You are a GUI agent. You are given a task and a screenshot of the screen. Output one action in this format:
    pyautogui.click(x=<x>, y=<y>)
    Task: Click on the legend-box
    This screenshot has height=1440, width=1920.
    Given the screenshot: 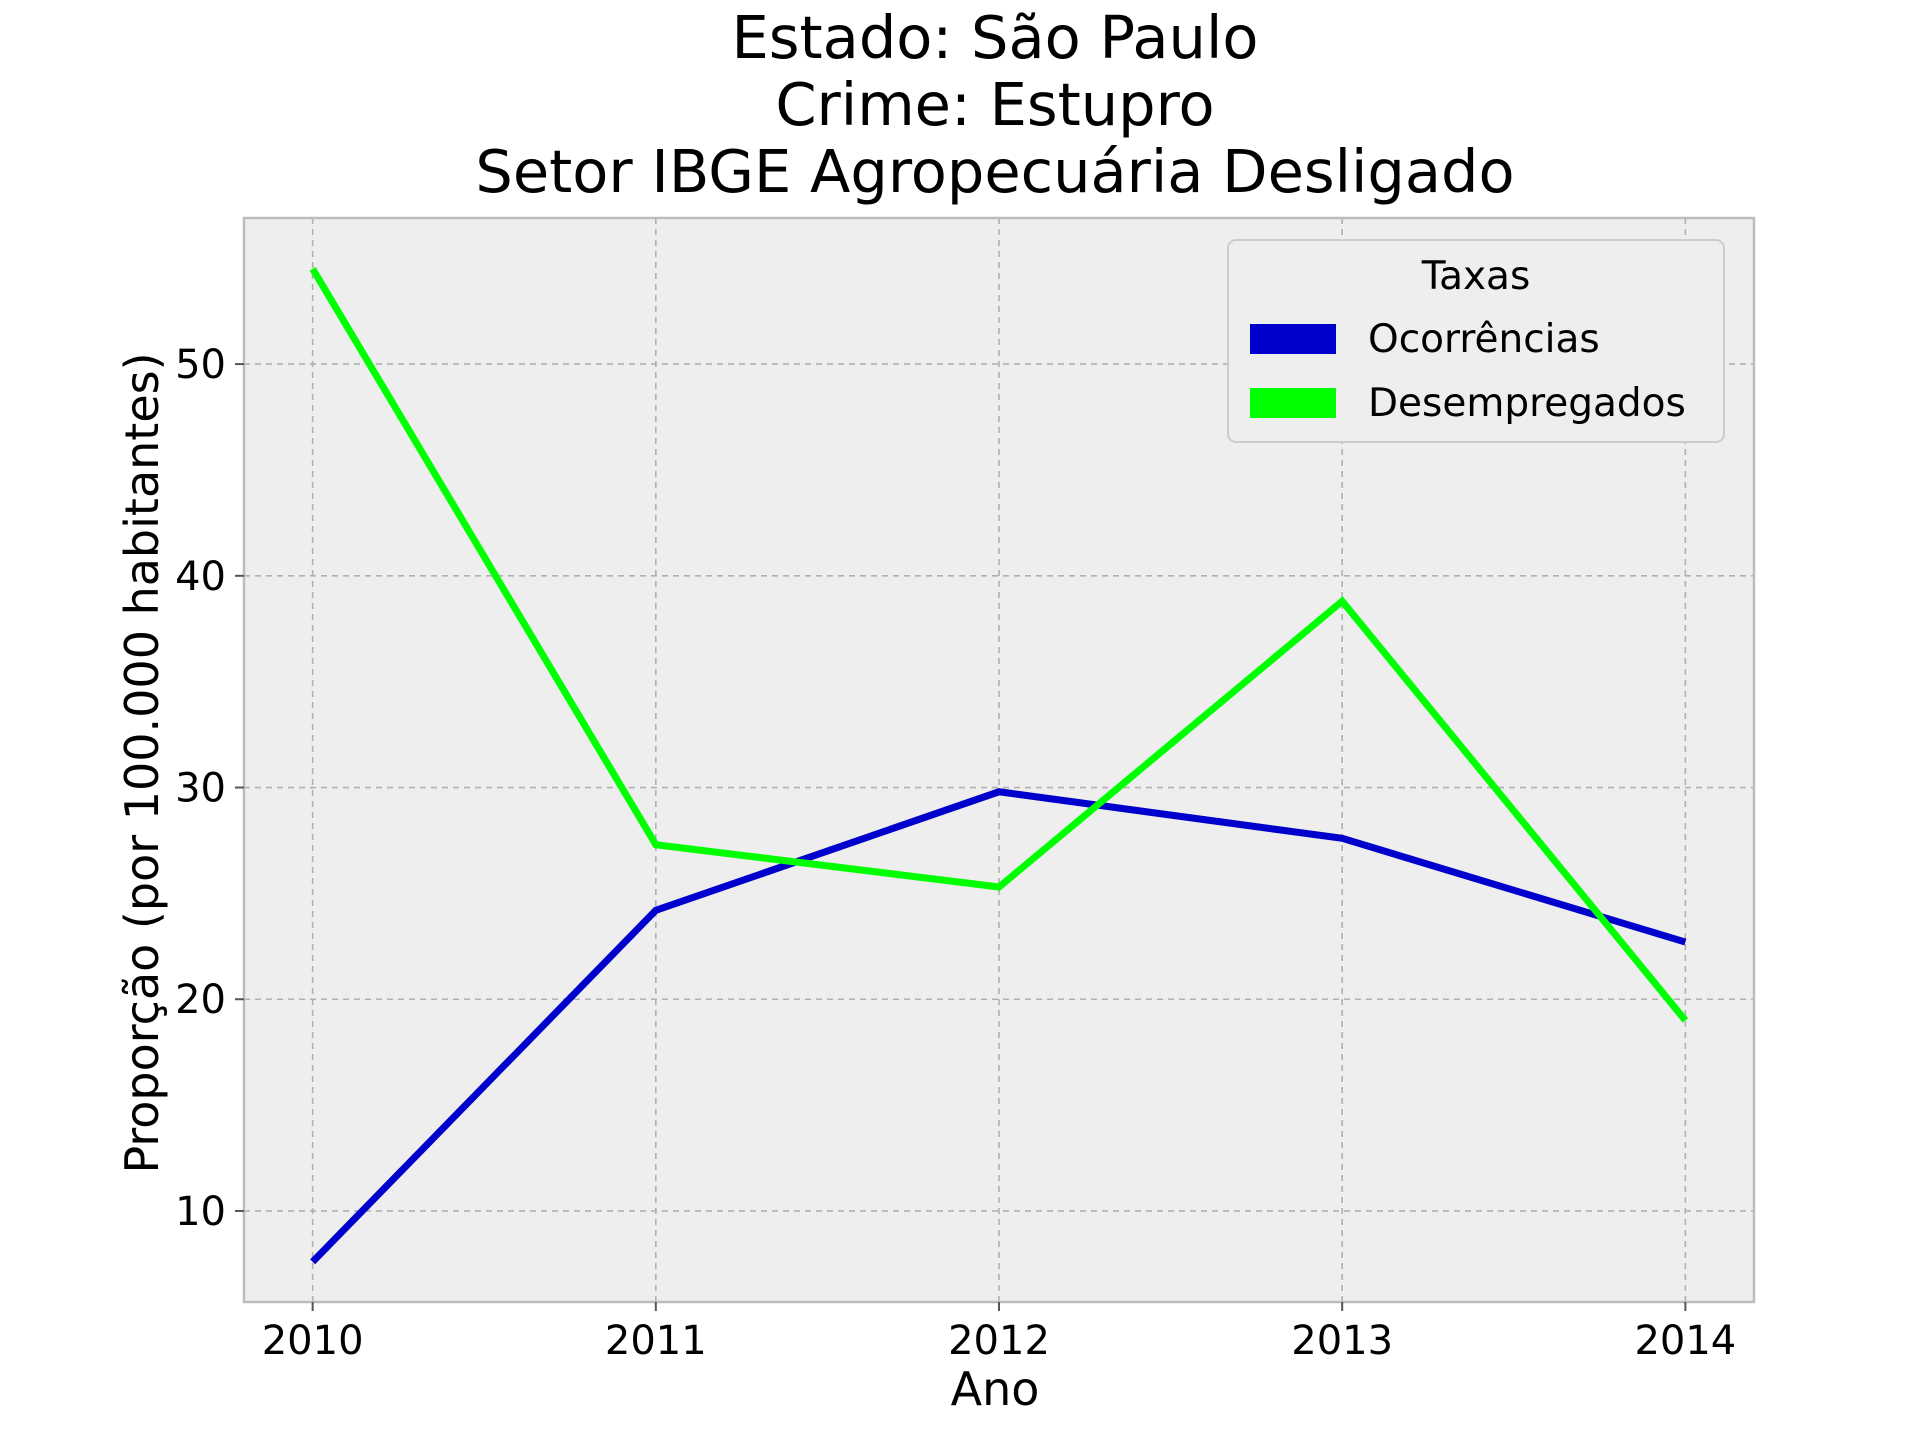 What is the action you would take?
    pyautogui.click(x=1476, y=341)
    